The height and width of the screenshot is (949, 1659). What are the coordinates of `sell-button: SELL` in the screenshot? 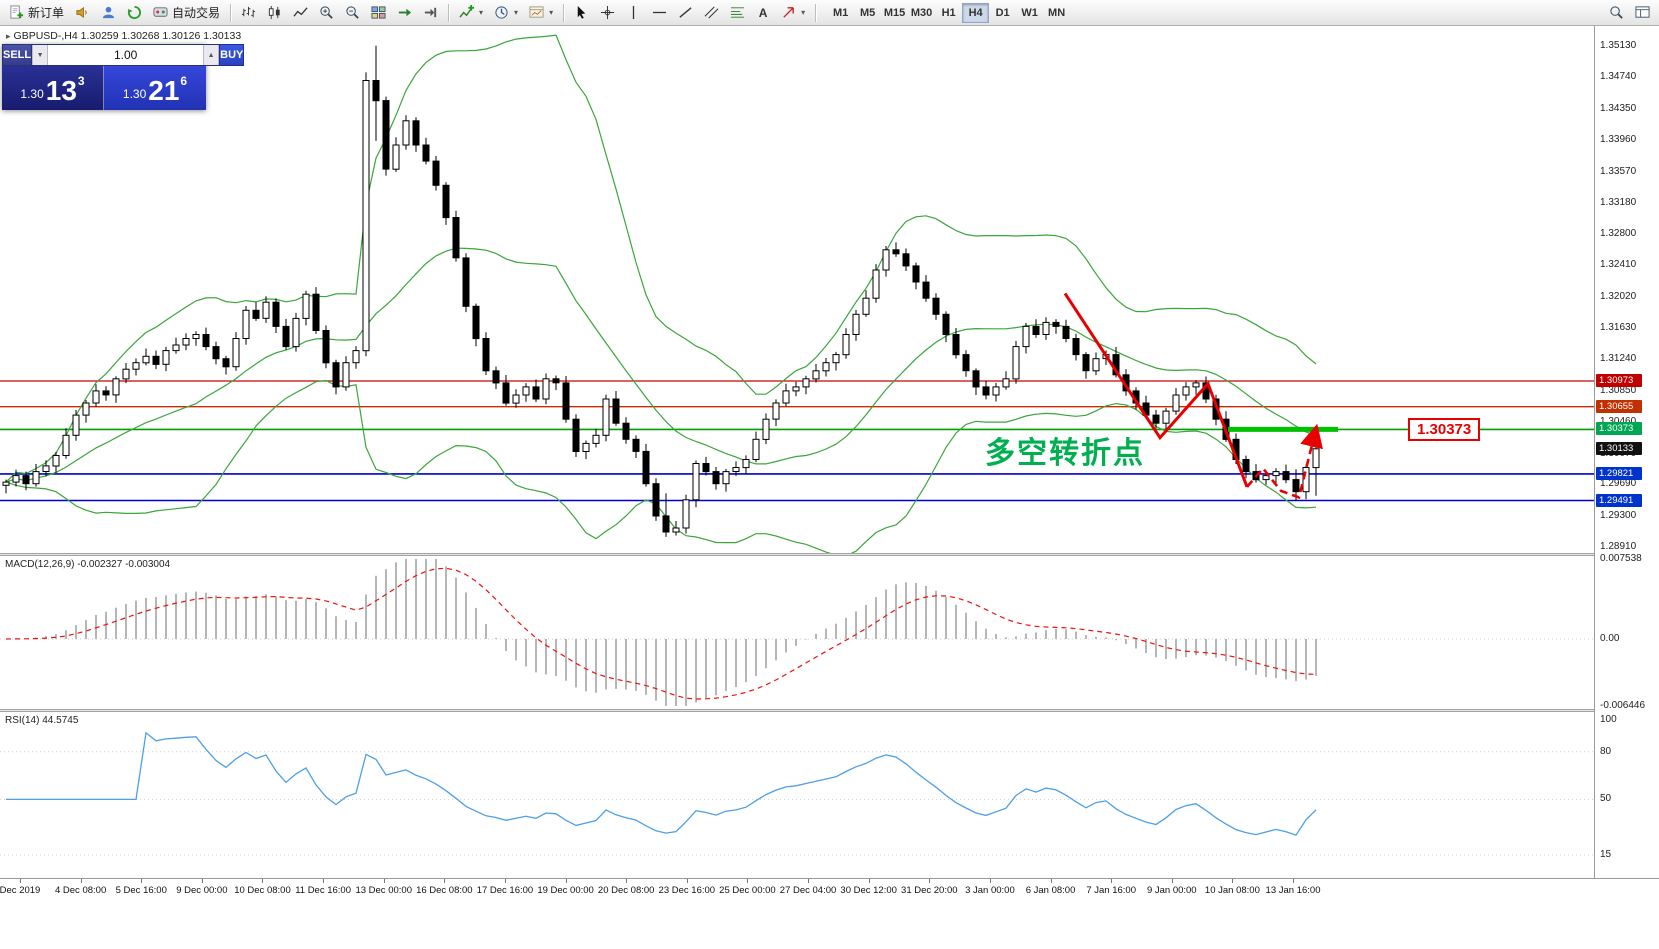 It's located at (17, 55).